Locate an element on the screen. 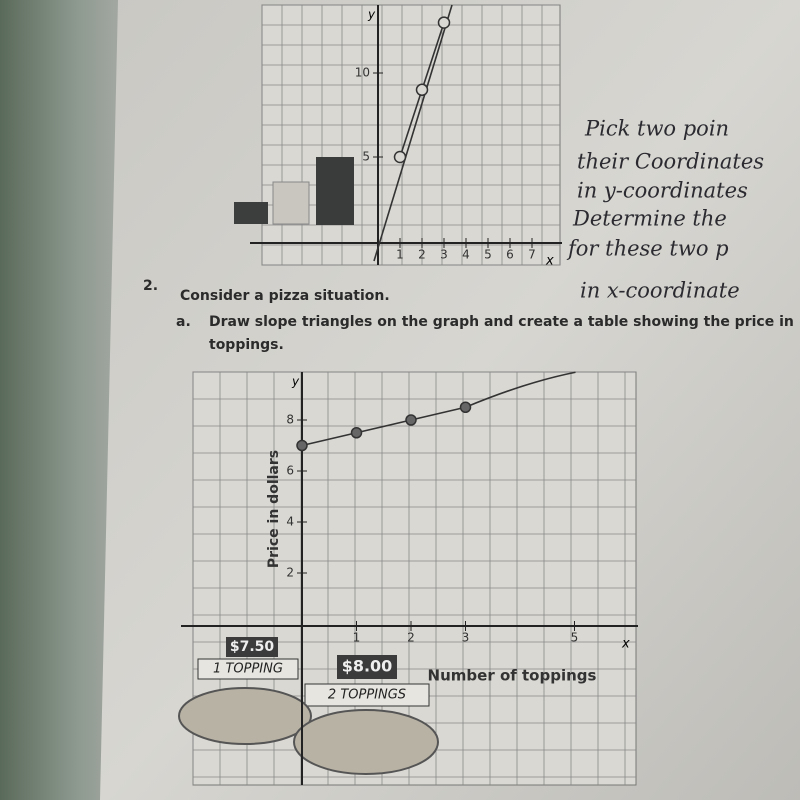 The width and height of the screenshot is (800, 800). pizza-labels is located at coordinates (308, 706).